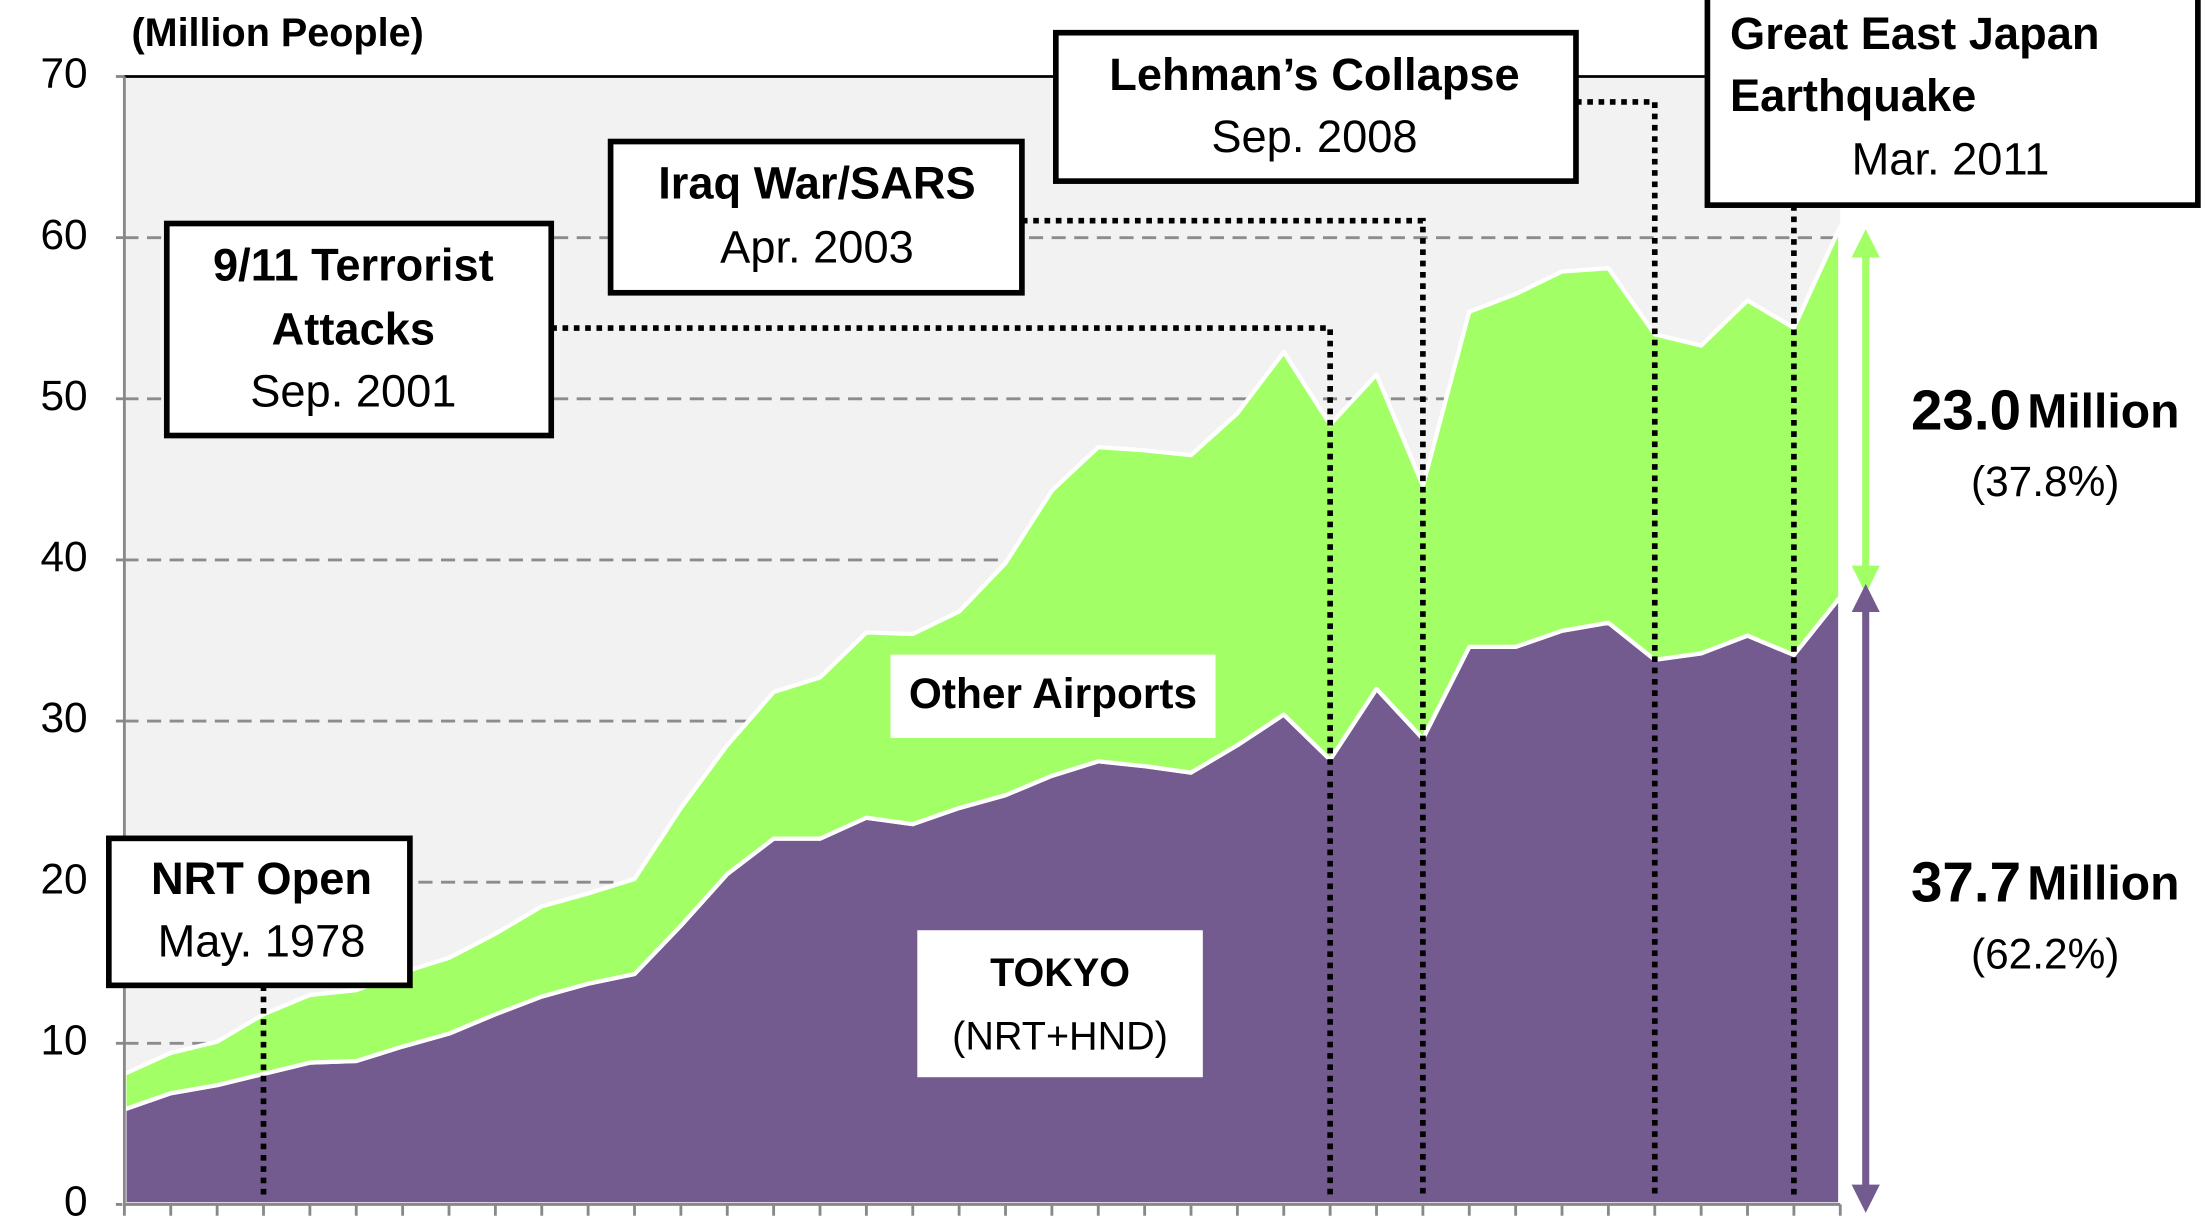  Describe the element at coordinates (1951, 159) in the screenshot. I see `event-date: Mar. 2011` at that location.